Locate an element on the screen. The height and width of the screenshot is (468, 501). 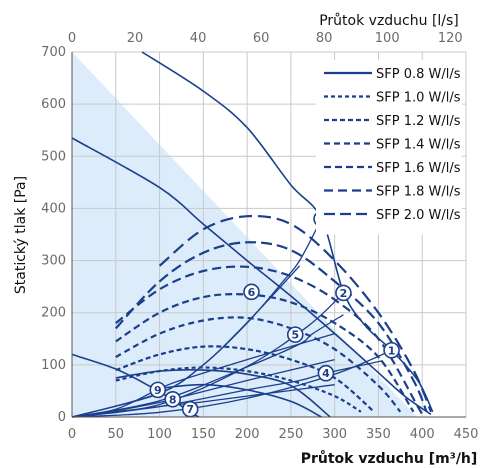
x2-tick-label: 80 is located at coordinates (324, 38).